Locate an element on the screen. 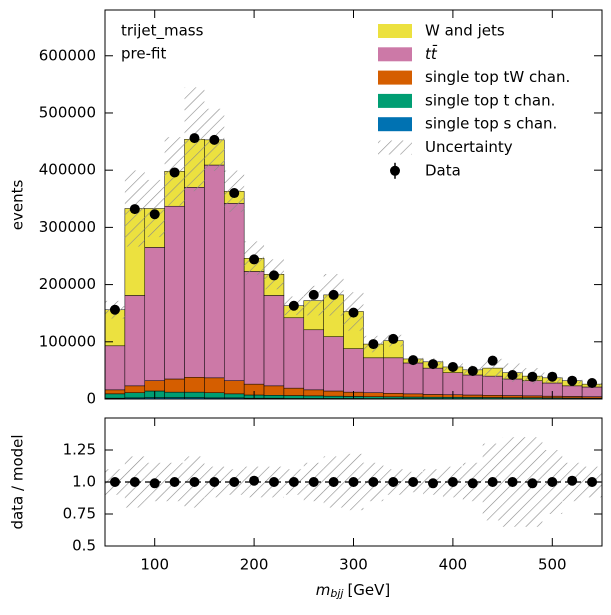  annotation: pre-fit is located at coordinates (143, 54).